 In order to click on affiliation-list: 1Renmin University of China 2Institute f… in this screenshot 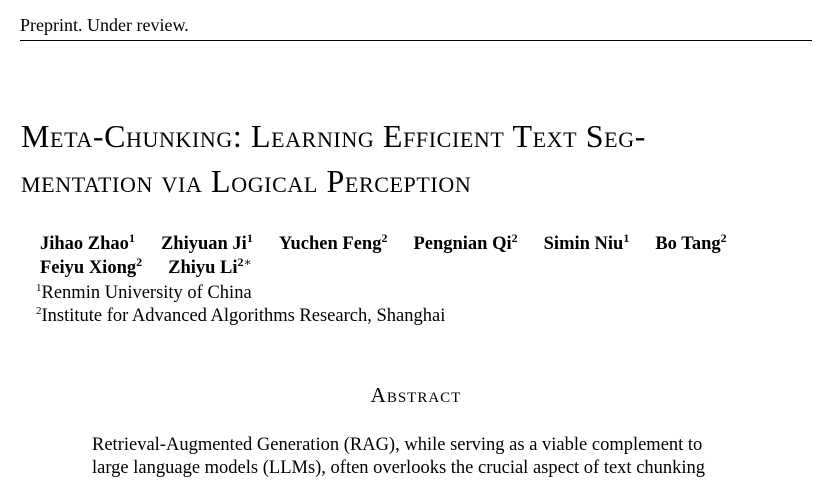, I will do `click(240, 305)`.